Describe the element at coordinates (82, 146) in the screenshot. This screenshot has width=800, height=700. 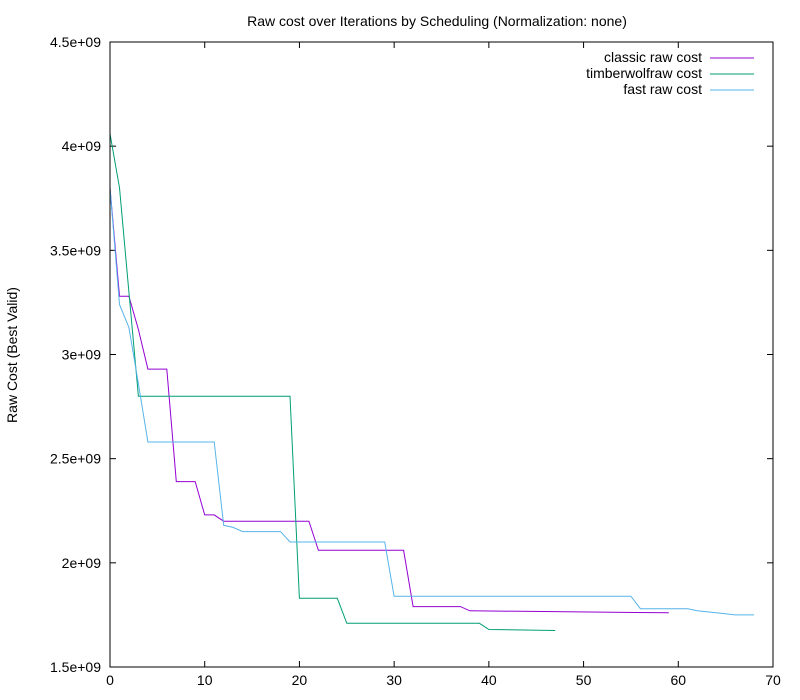
I see `y-tick-label: 4e+09` at that location.